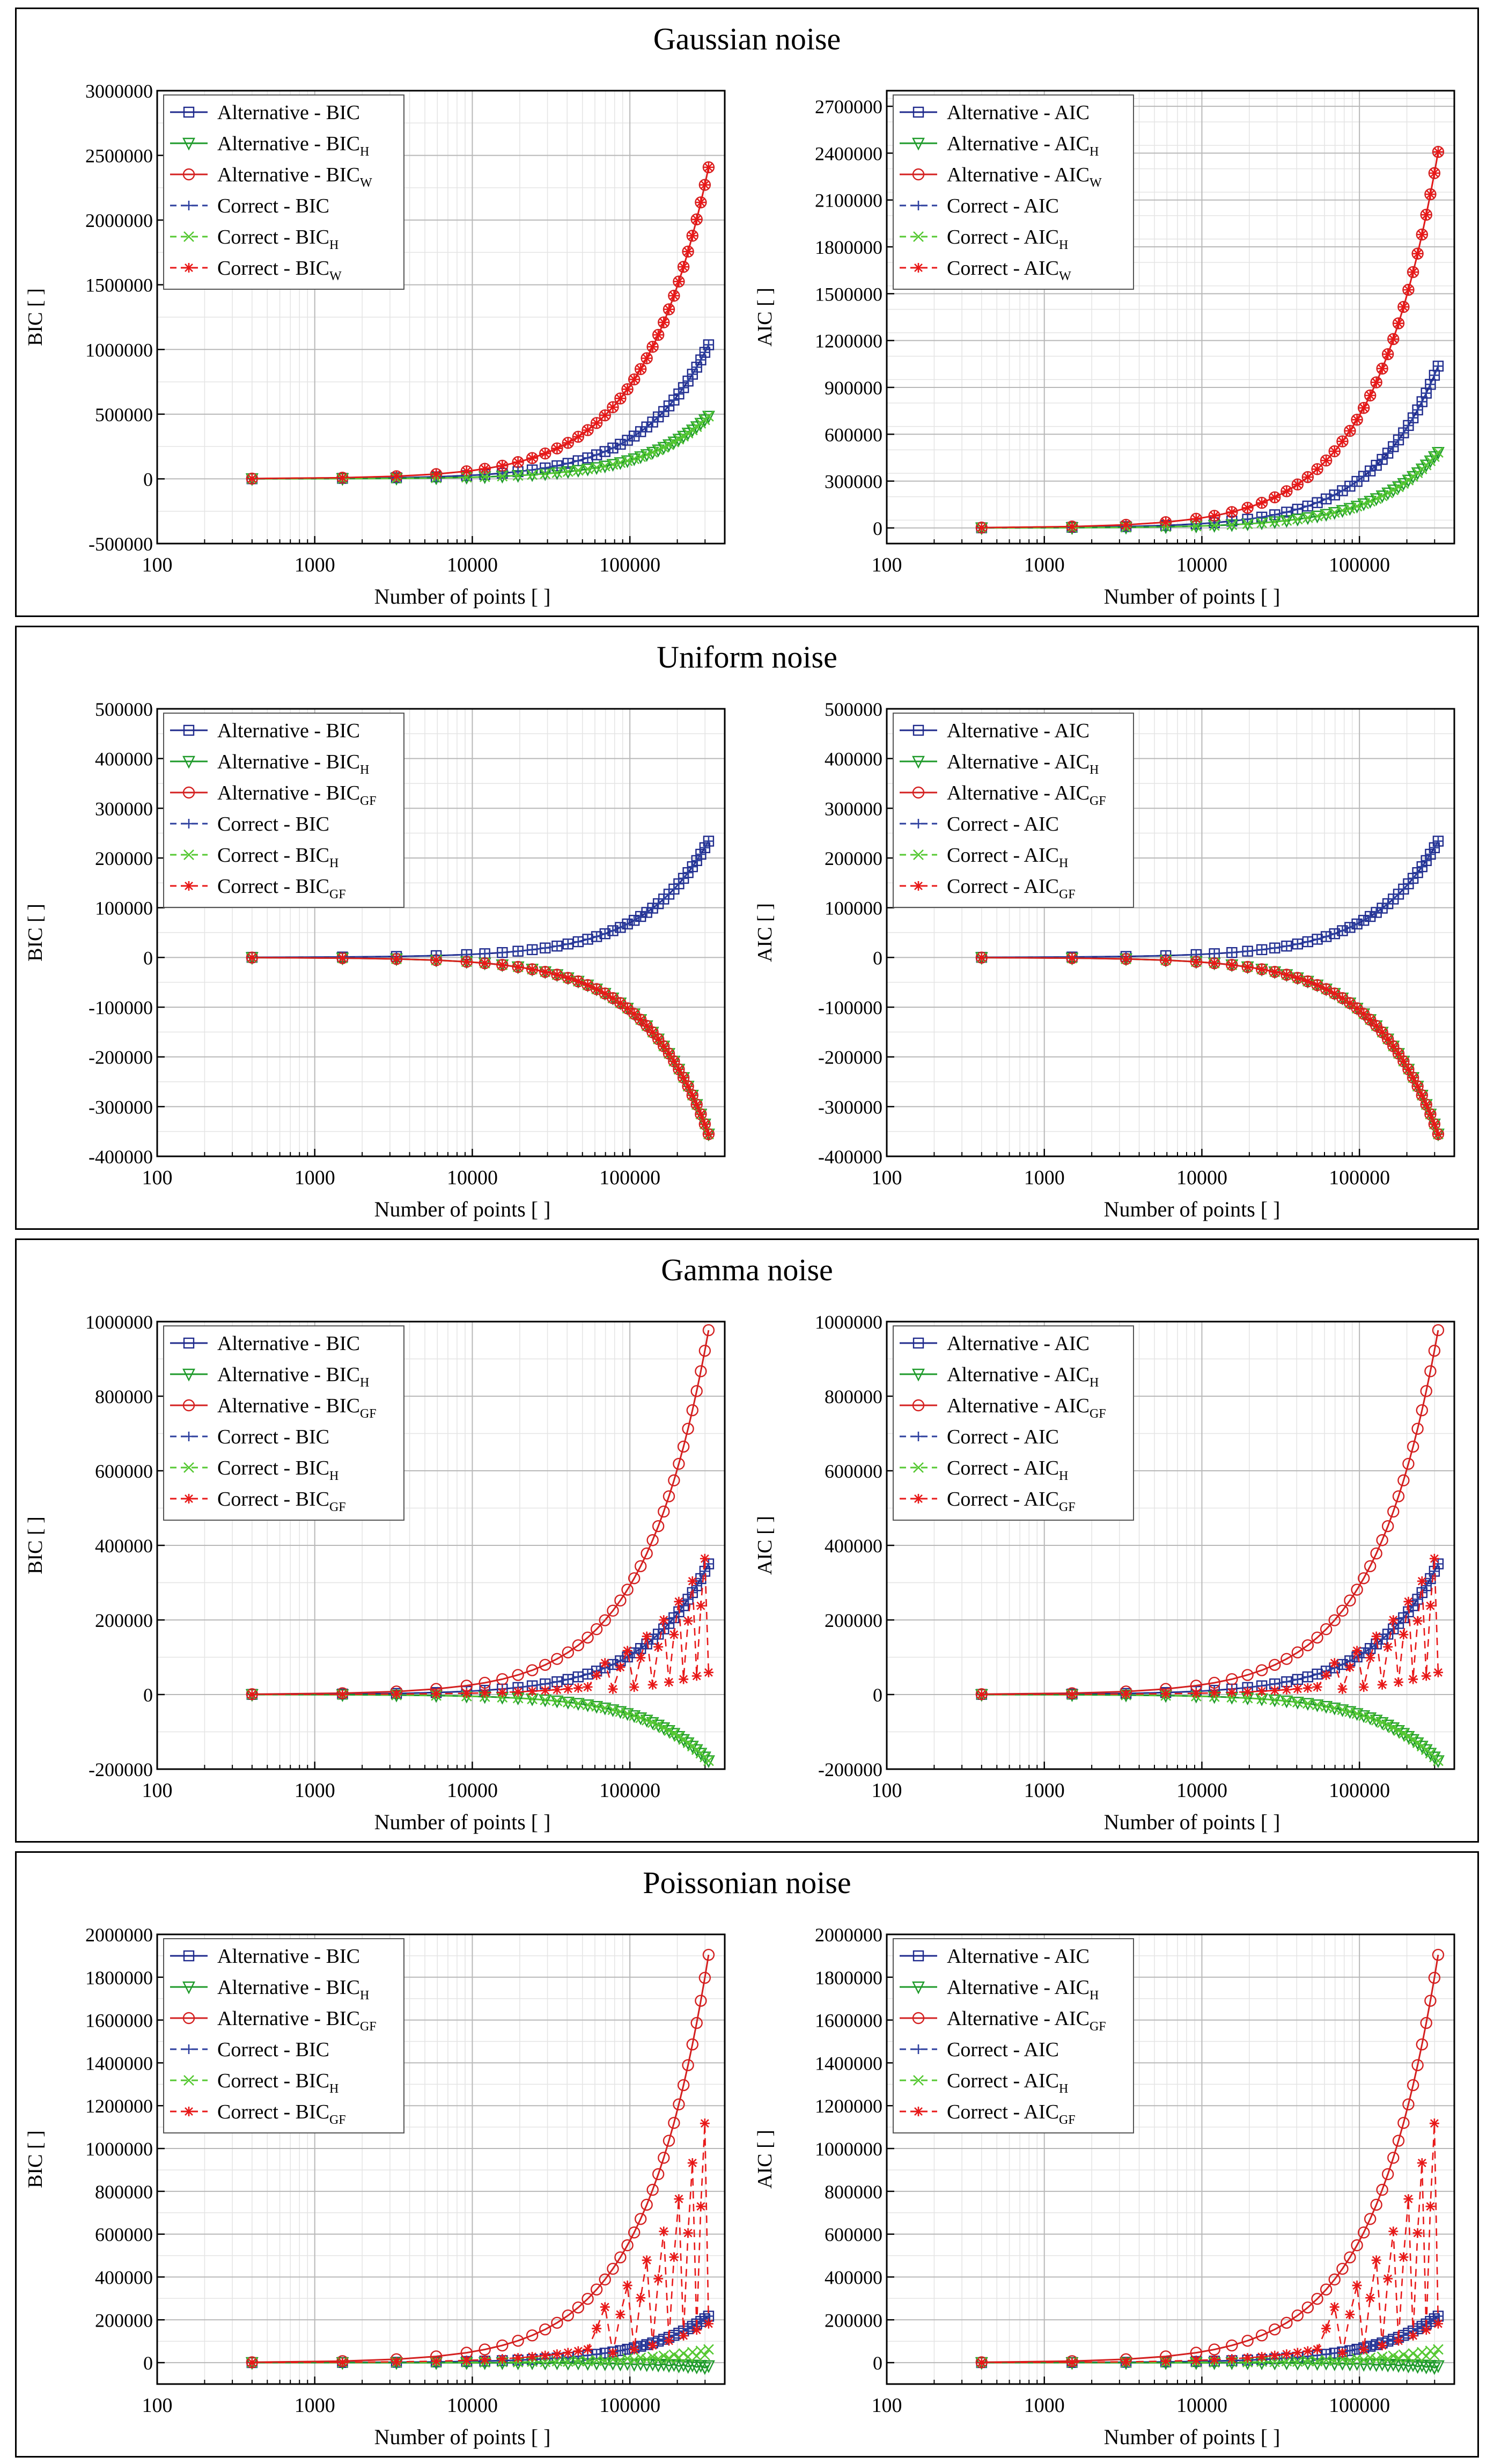 The image size is (1494, 2464). What do you see at coordinates (119, 1935) in the screenshot?
I see `y-tick-label: 2000000` at bounding box center [119, 1935].